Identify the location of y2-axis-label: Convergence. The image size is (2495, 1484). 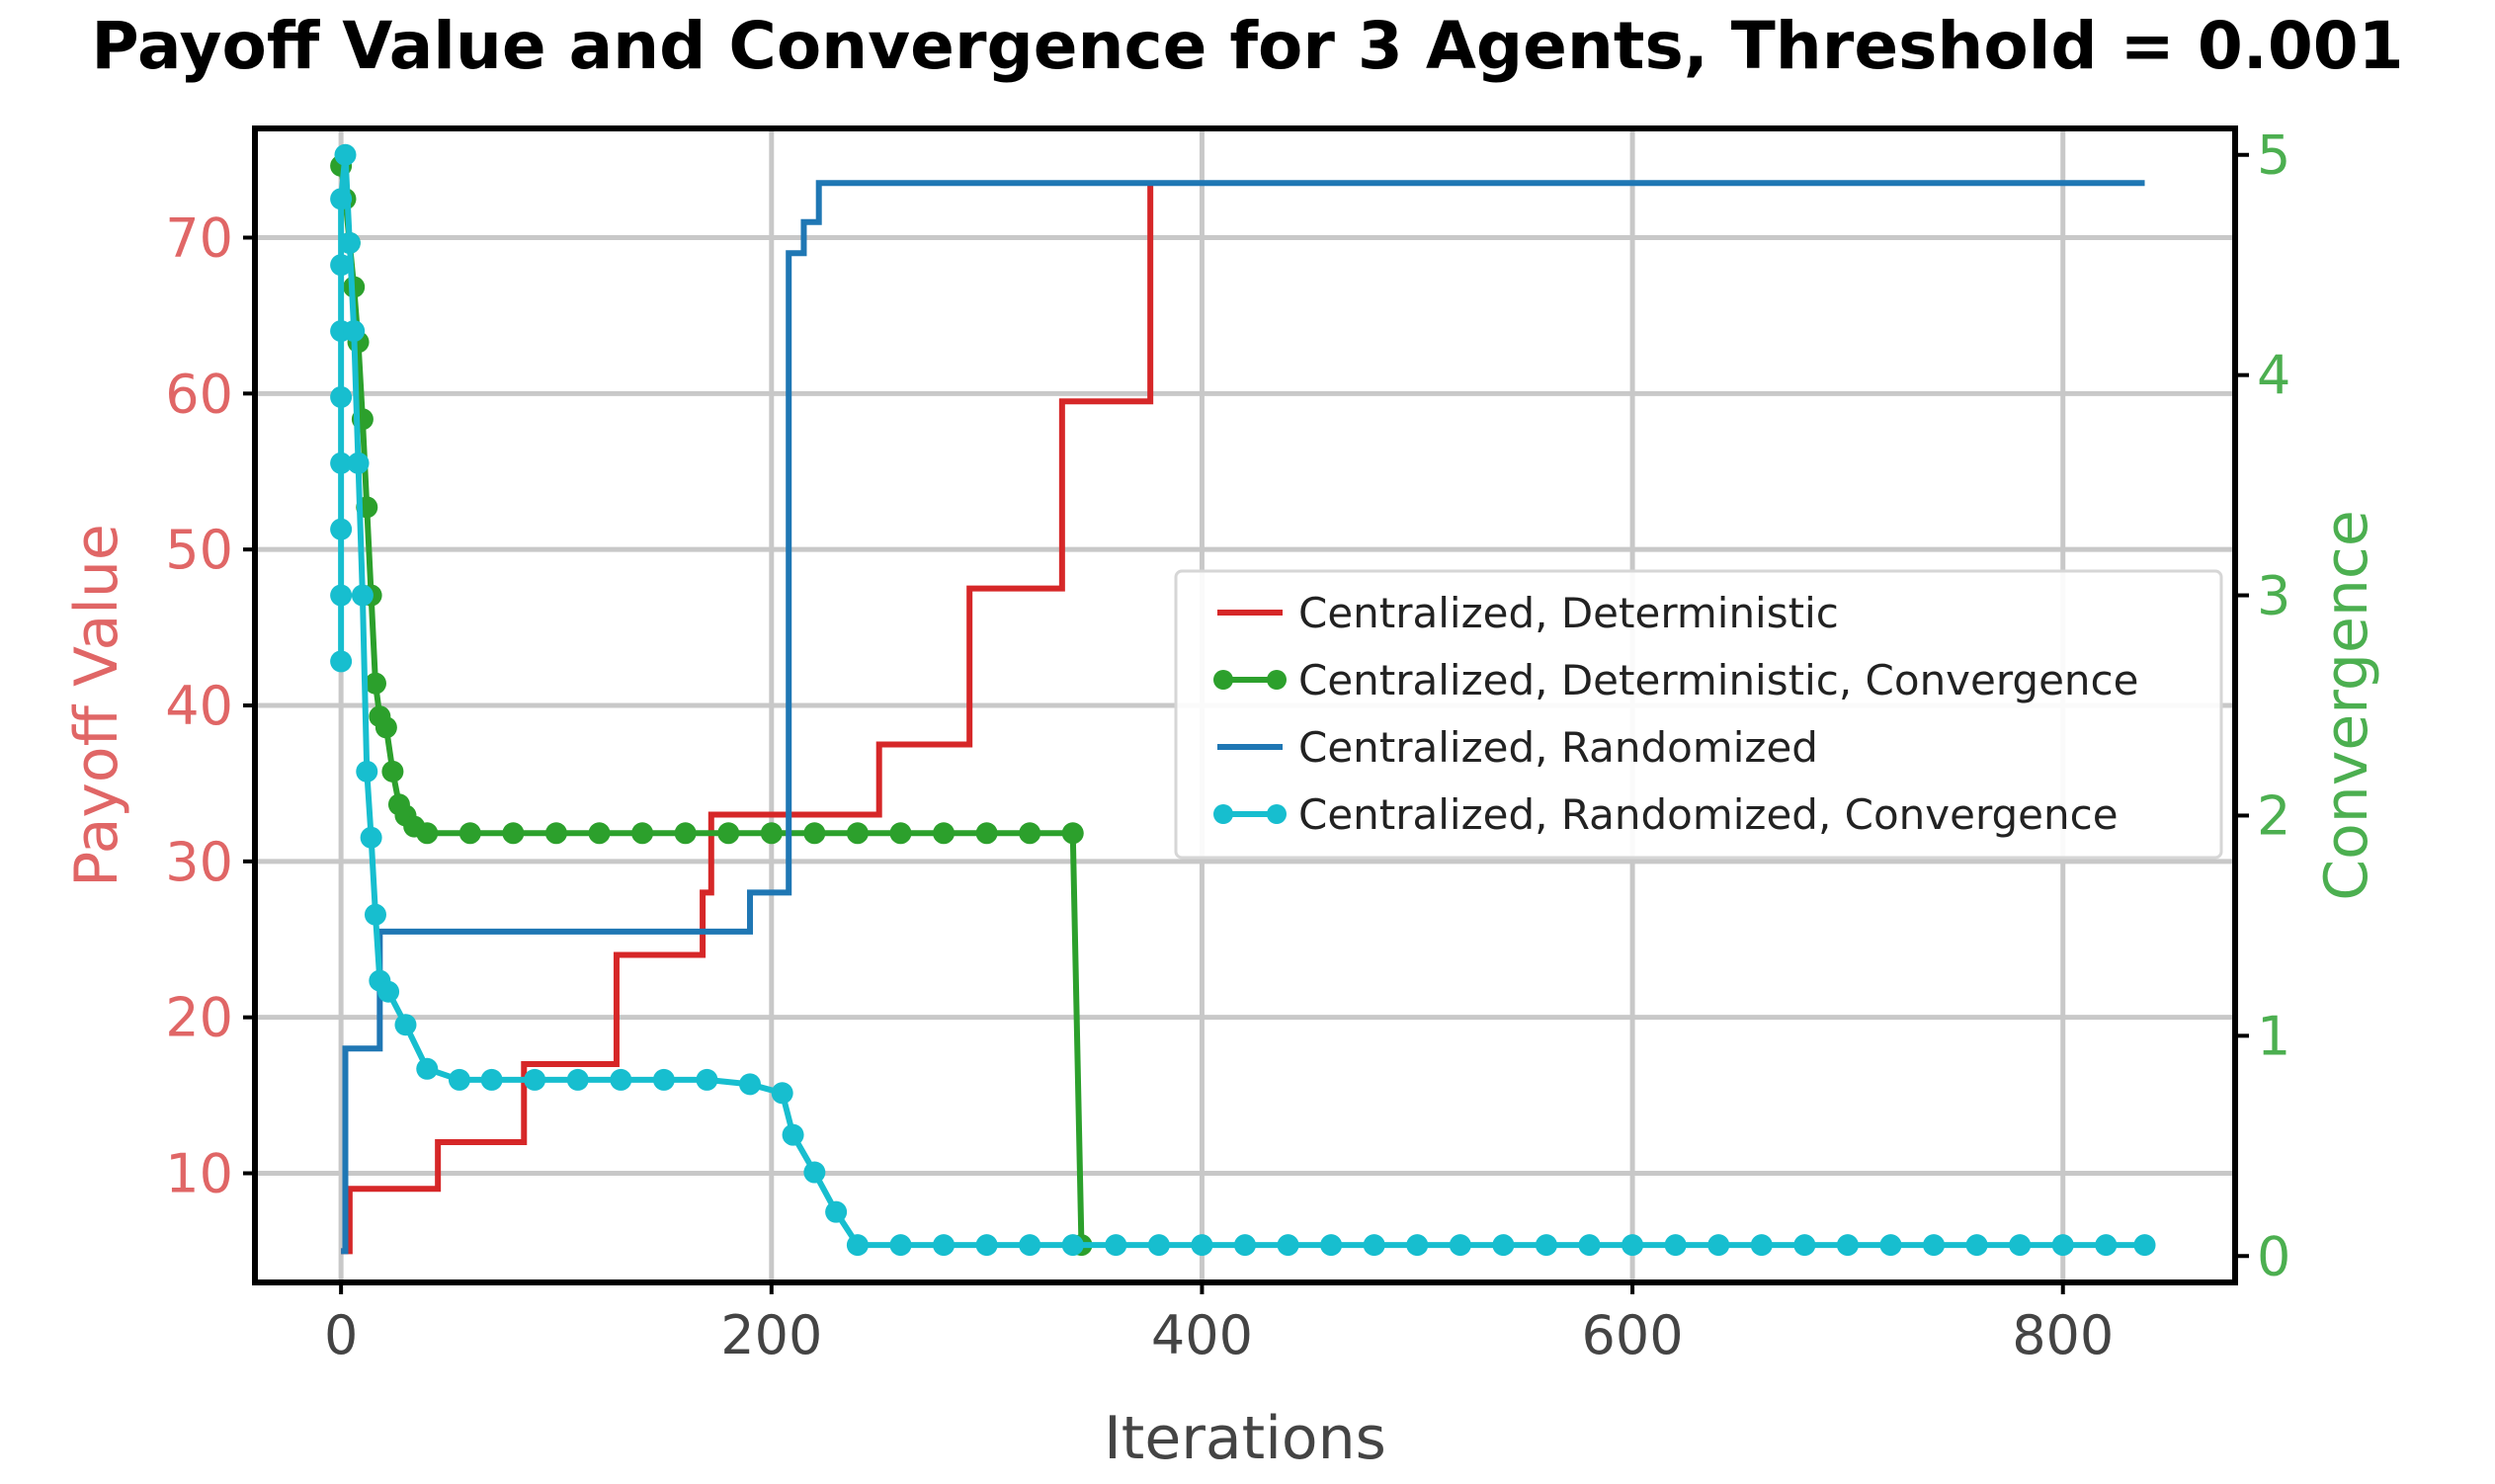
(2346, 705).